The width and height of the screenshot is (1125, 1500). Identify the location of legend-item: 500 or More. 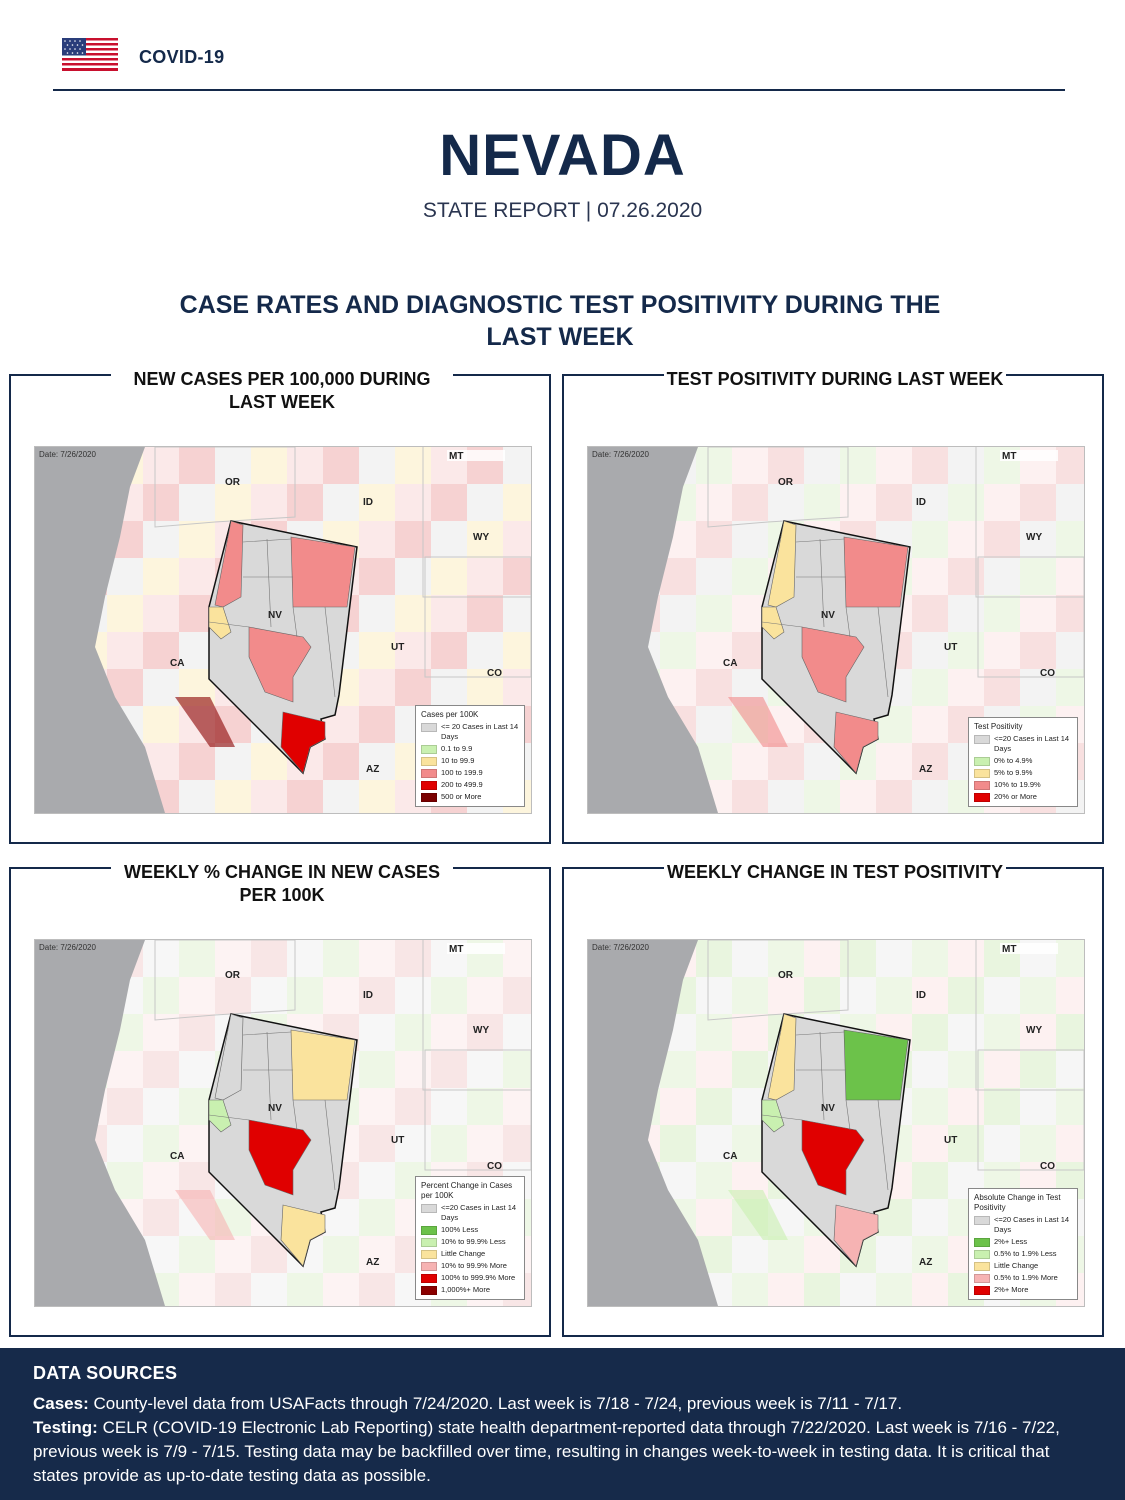
(470, 797).